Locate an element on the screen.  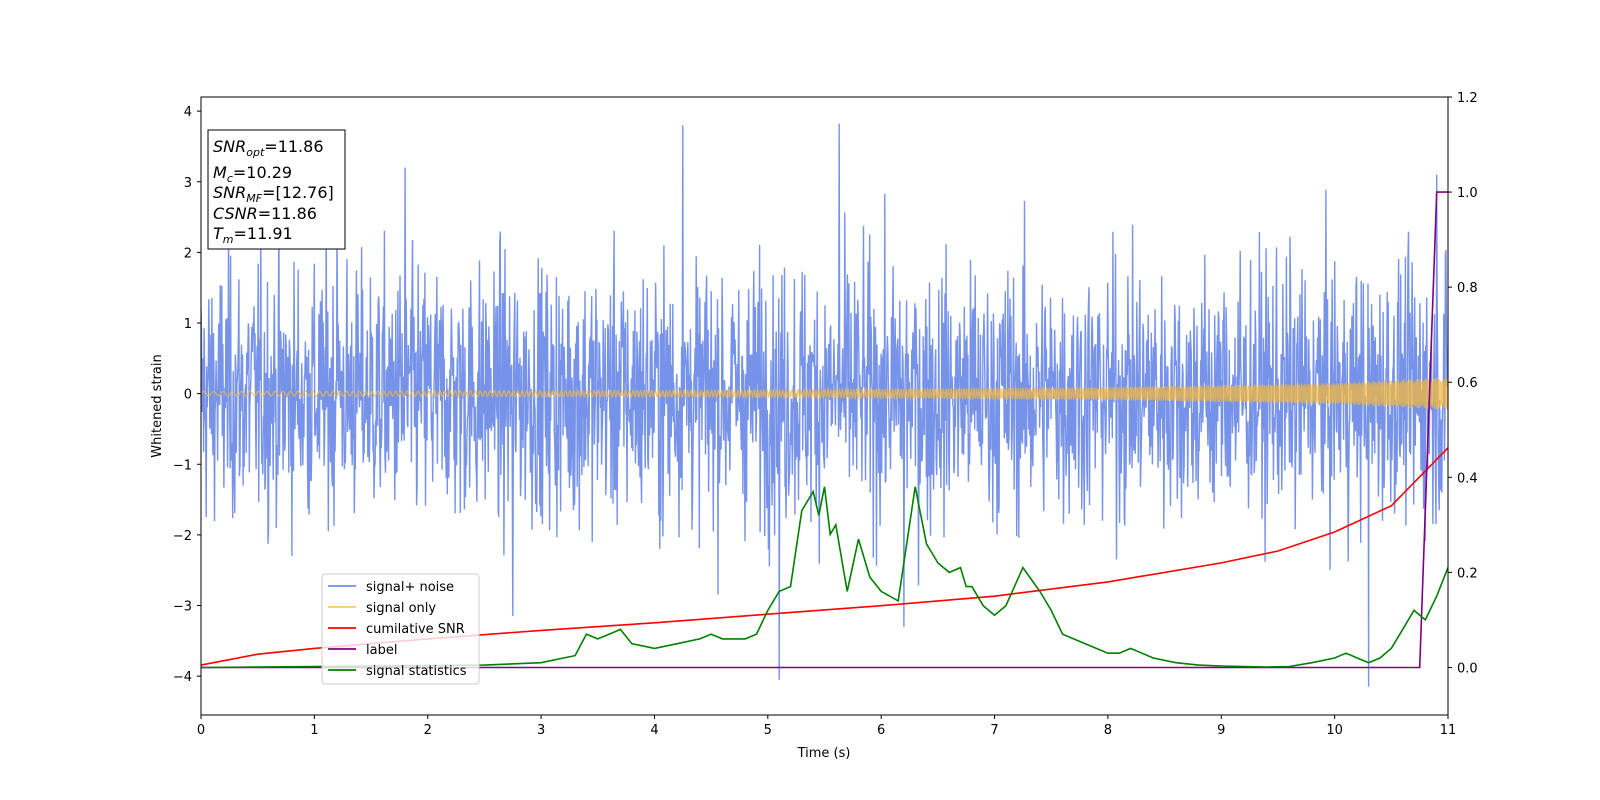
info-mc: Mc=10.29 is located at coordinates (252, 174).